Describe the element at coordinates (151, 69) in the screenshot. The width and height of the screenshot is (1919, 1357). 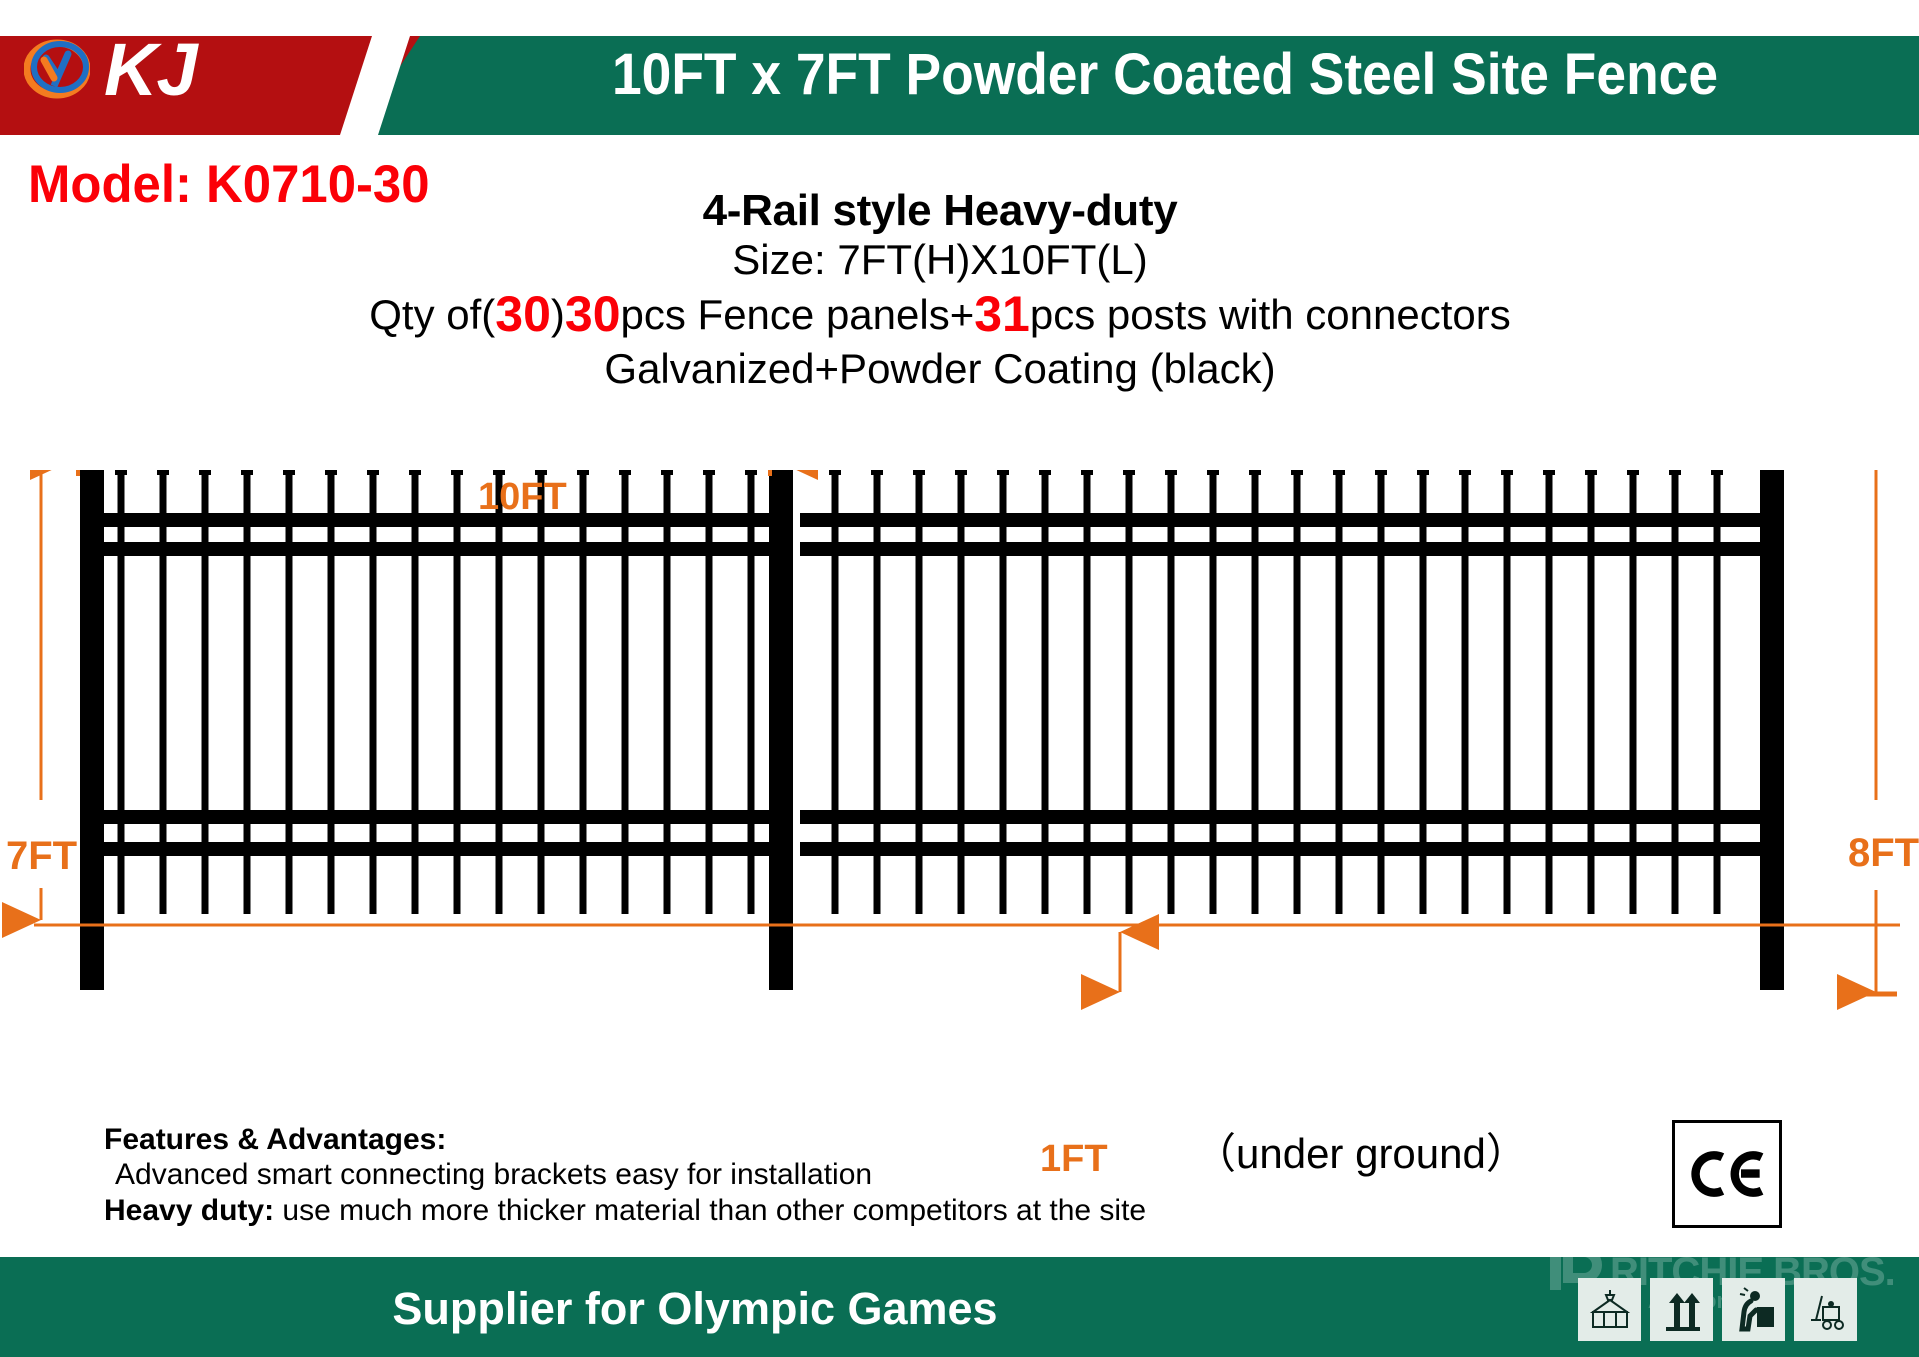
I see `brand-name: KJ` at that location.